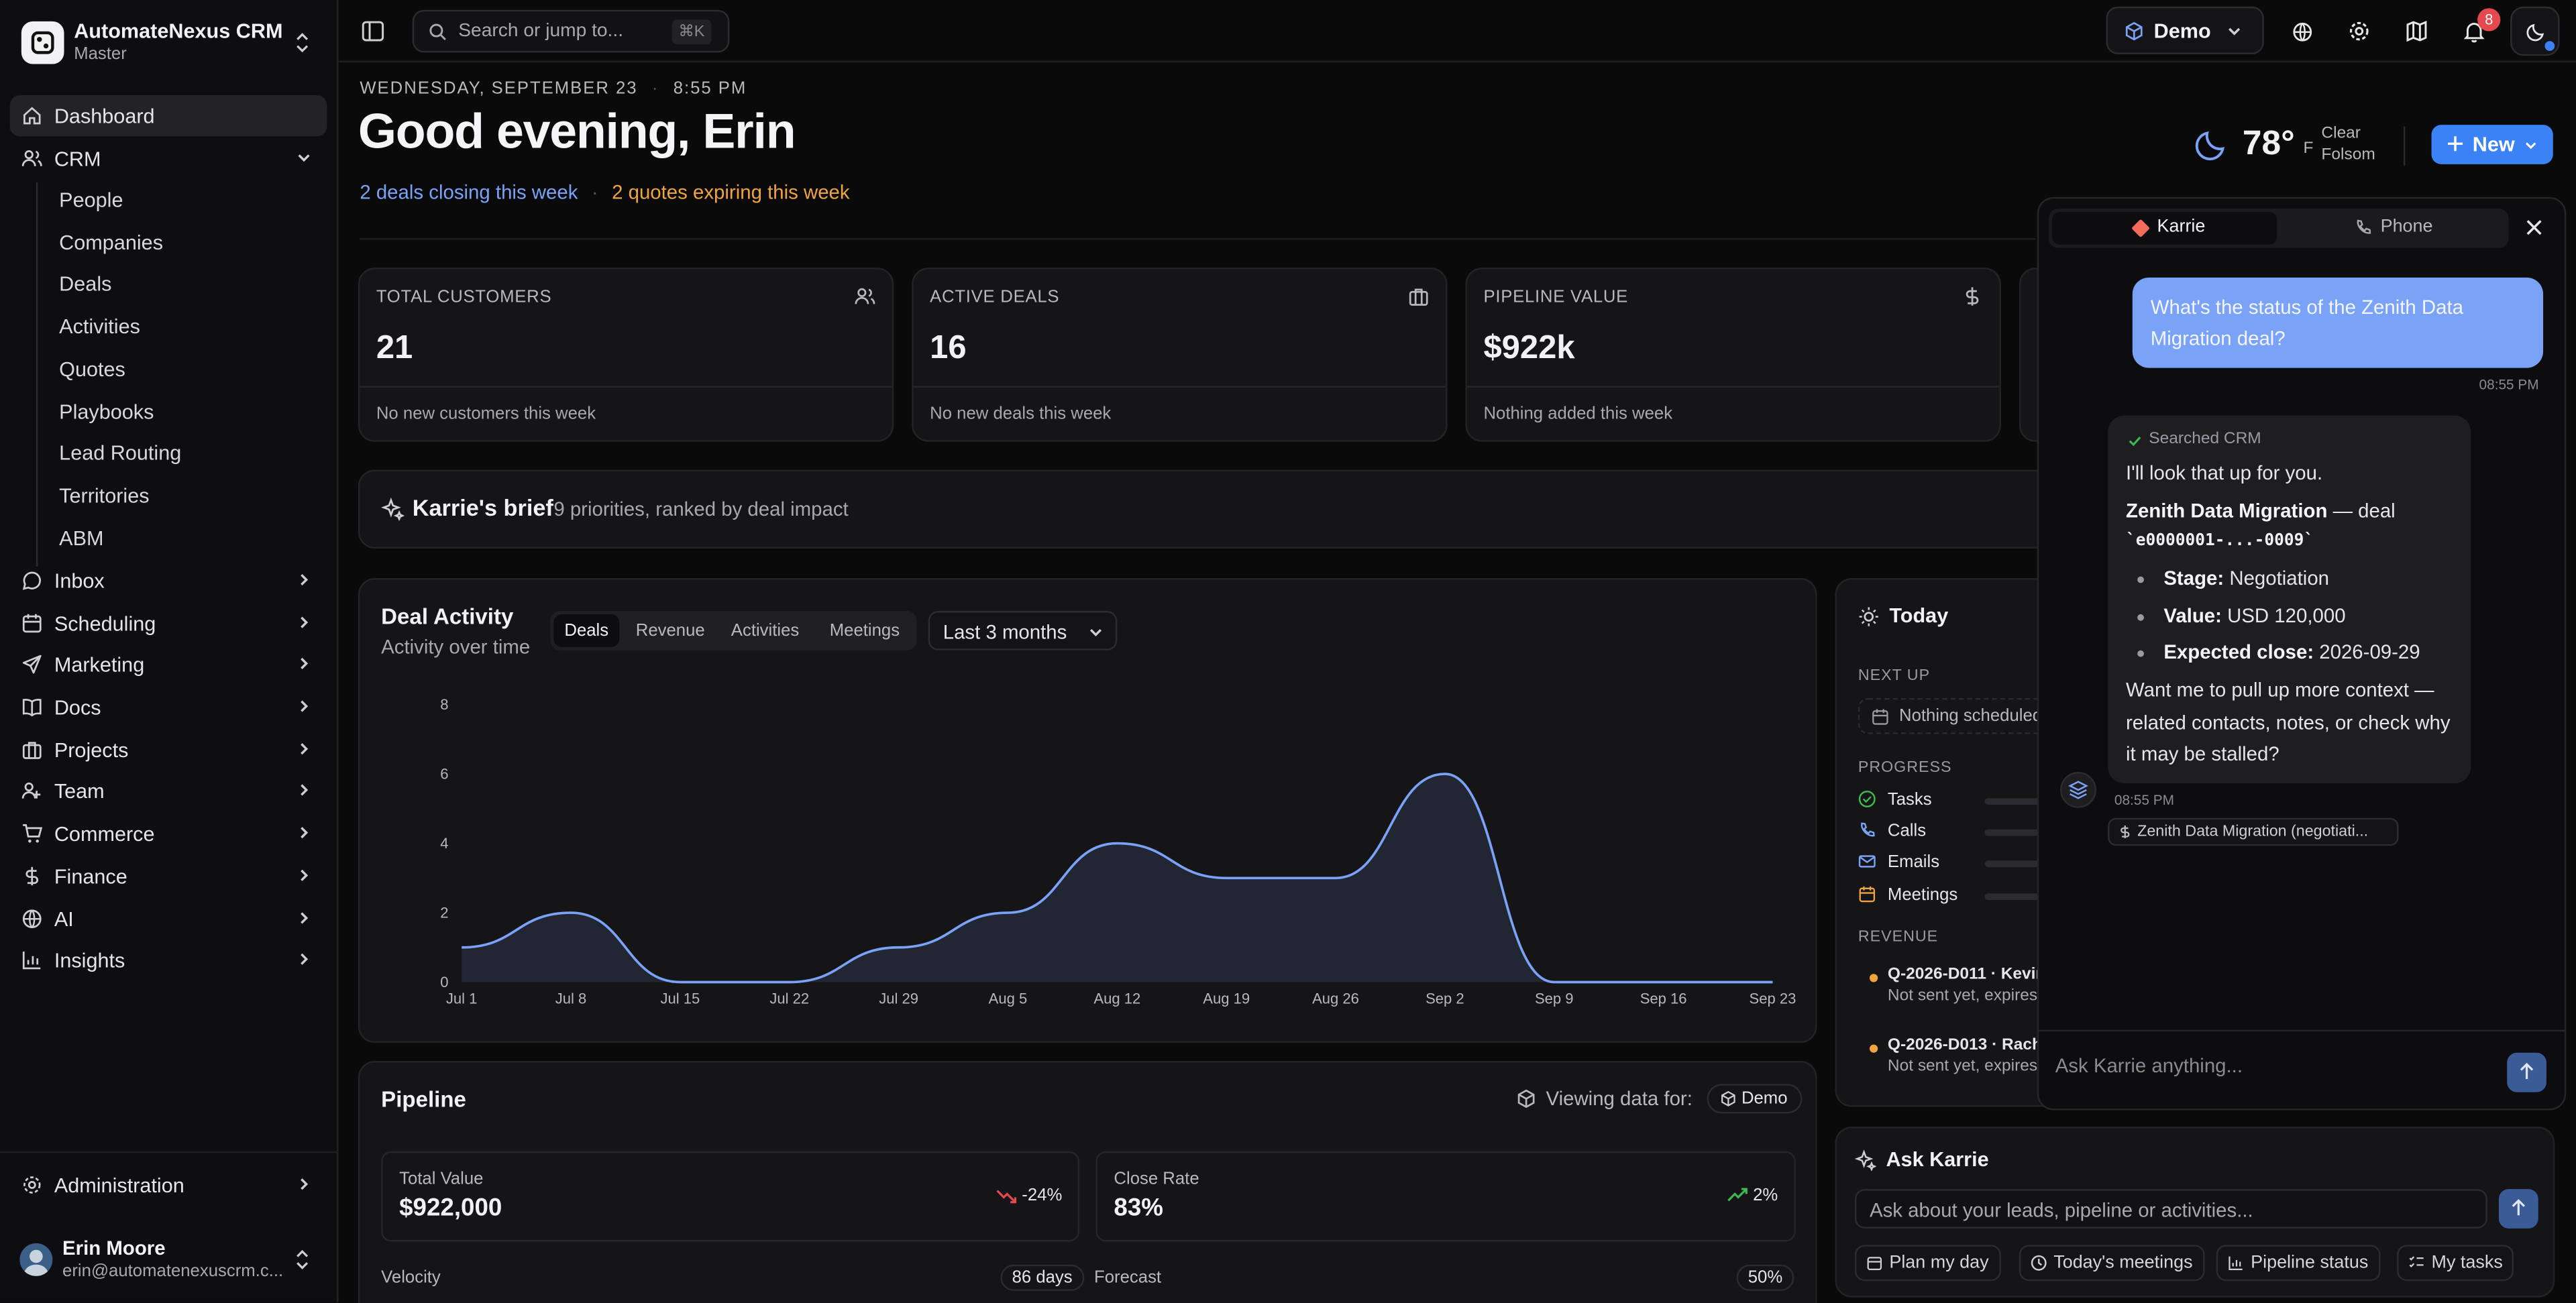 This screenshot has width=2576, height=1303. What do you see at coordinates (2140, 228) in the screenshot?
I see `karrie-diamond-icon` at bounding box center [2140, 228].